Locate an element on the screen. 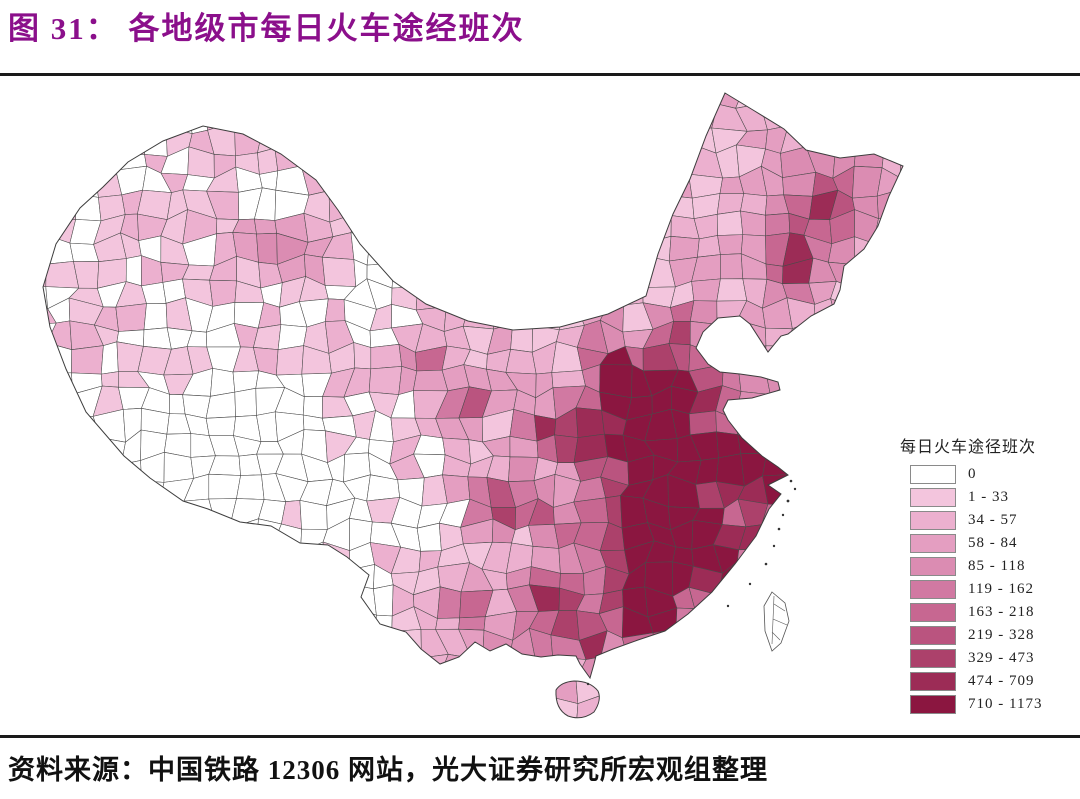  legend-item: 474 - 709 is located at coordinates (989, 681).